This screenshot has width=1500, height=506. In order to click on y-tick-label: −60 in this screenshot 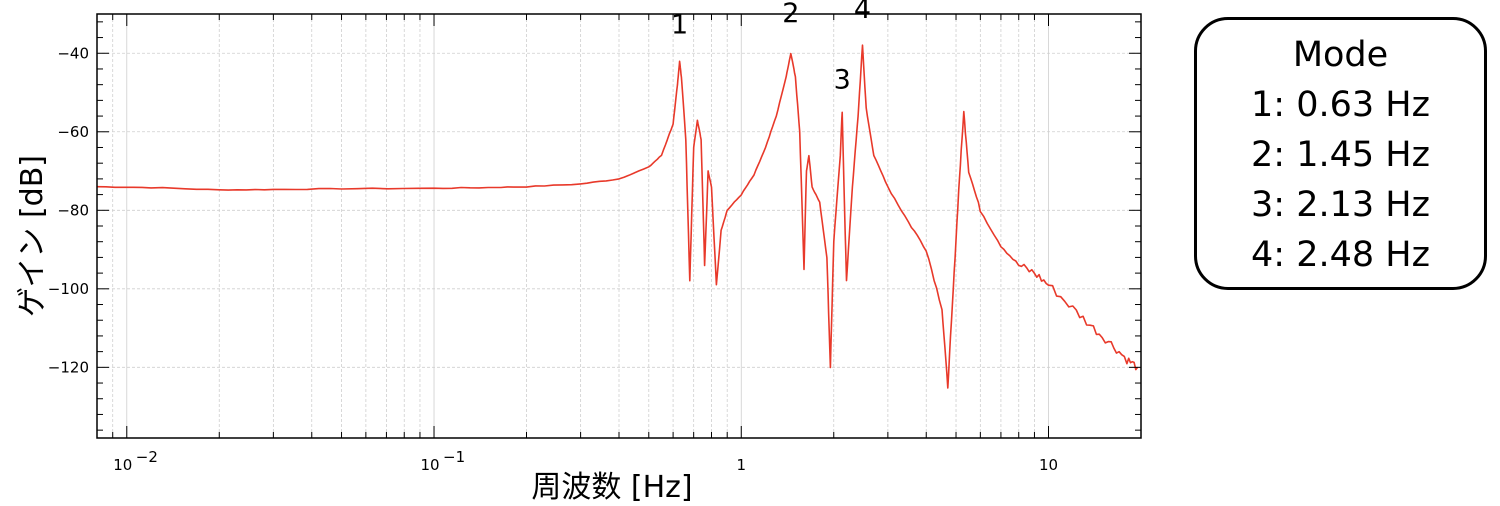, I will do `click(73, 132)`.